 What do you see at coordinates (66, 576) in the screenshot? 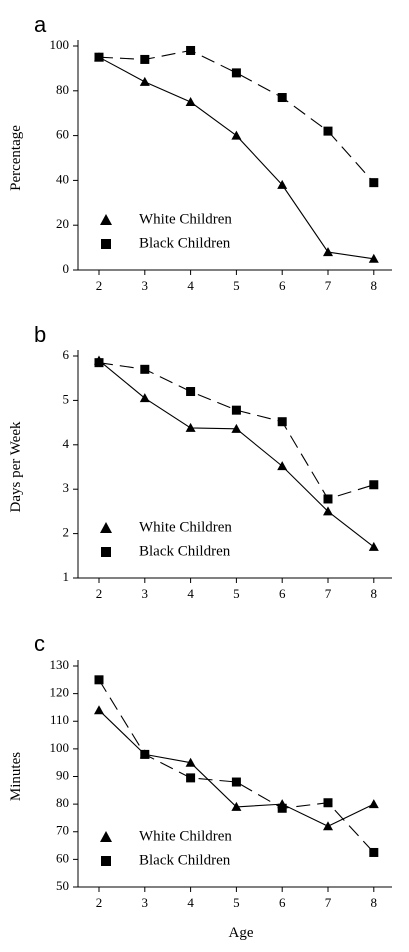
I see `y-tick-label: 1` at bounding box center [66, 576].